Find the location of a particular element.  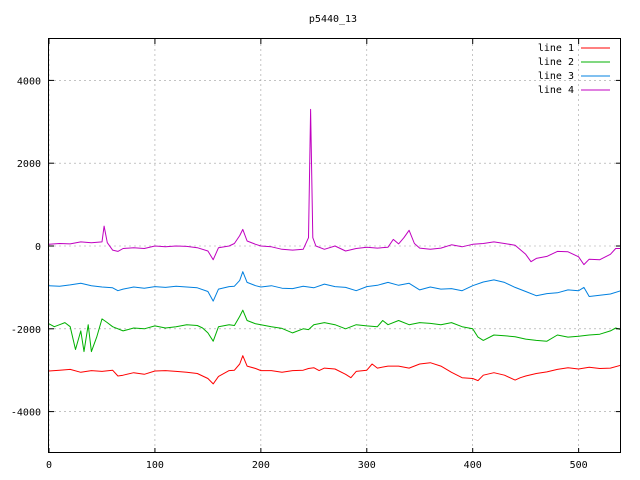

y-tick-label: 4000 is located at coordinates (29, 81).